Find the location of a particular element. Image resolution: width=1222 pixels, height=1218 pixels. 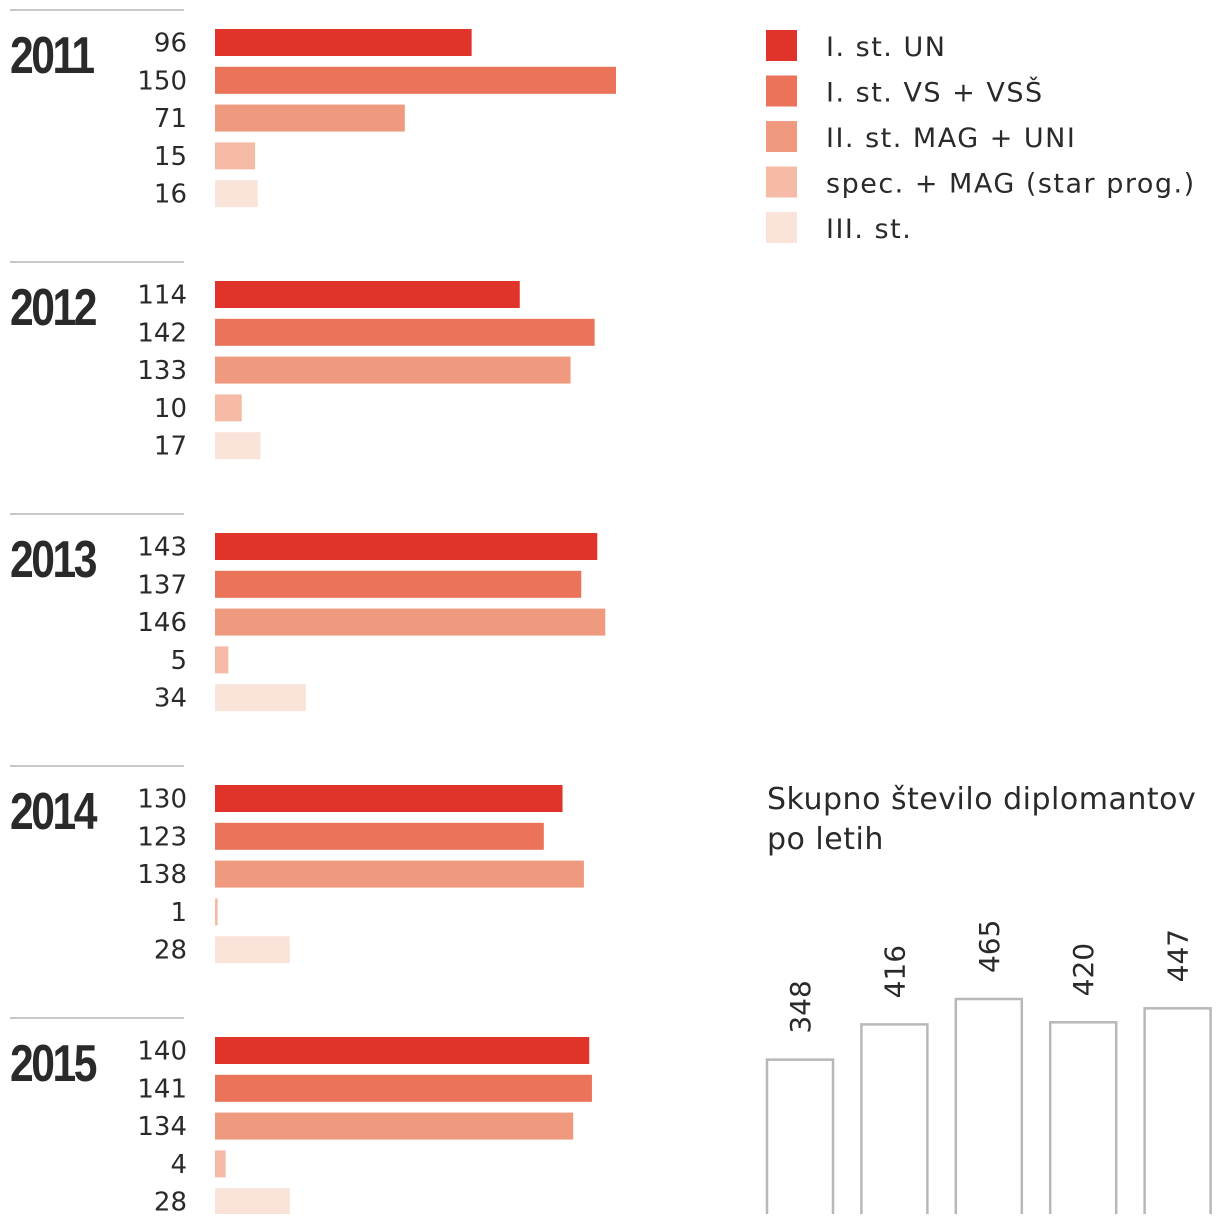

total-value-label: 416 is located at coordinates (894, 971).